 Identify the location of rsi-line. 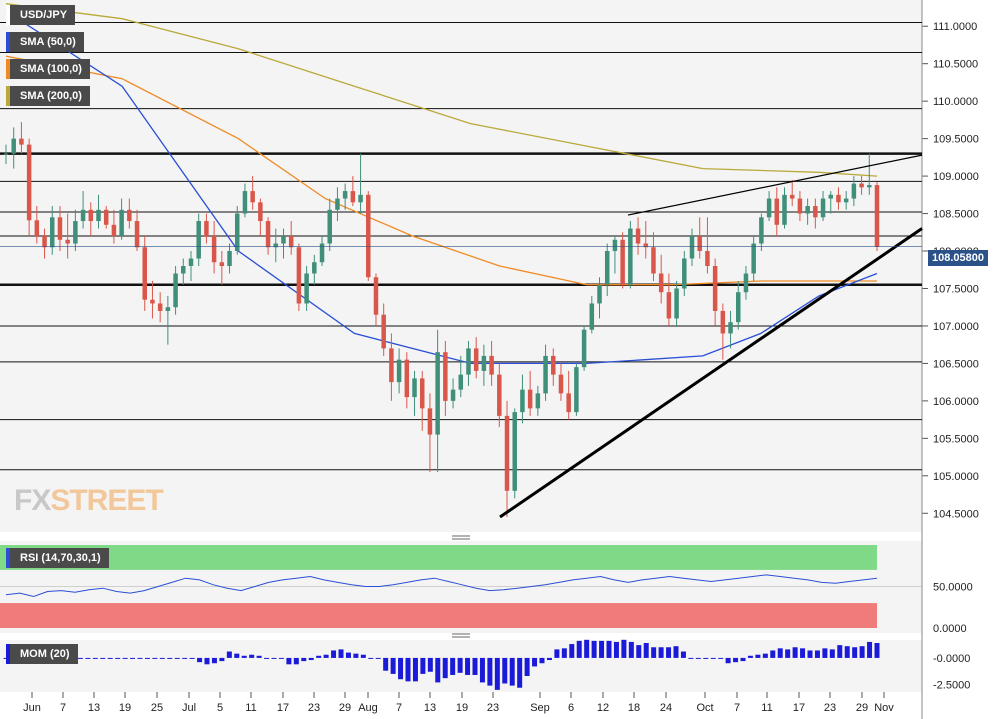
(441, 586).